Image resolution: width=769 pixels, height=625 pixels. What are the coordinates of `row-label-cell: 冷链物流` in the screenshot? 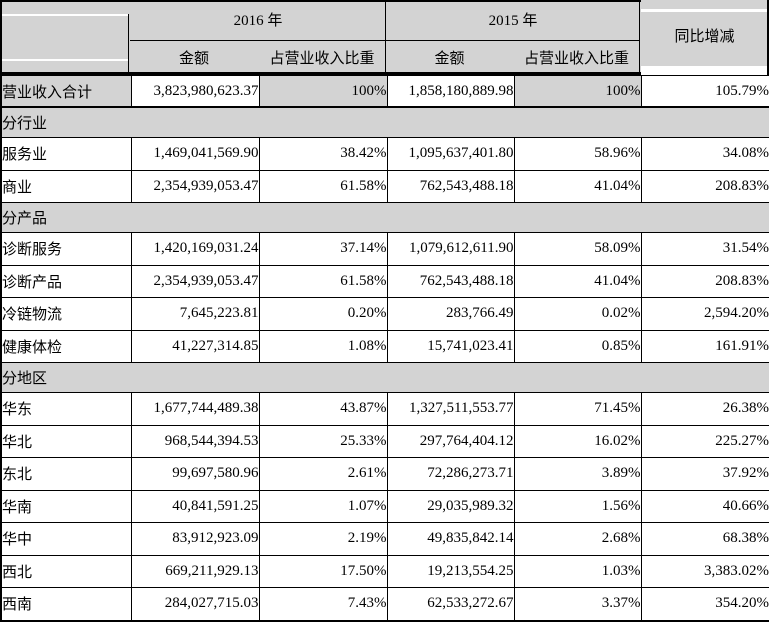 It's located at (66, 314).